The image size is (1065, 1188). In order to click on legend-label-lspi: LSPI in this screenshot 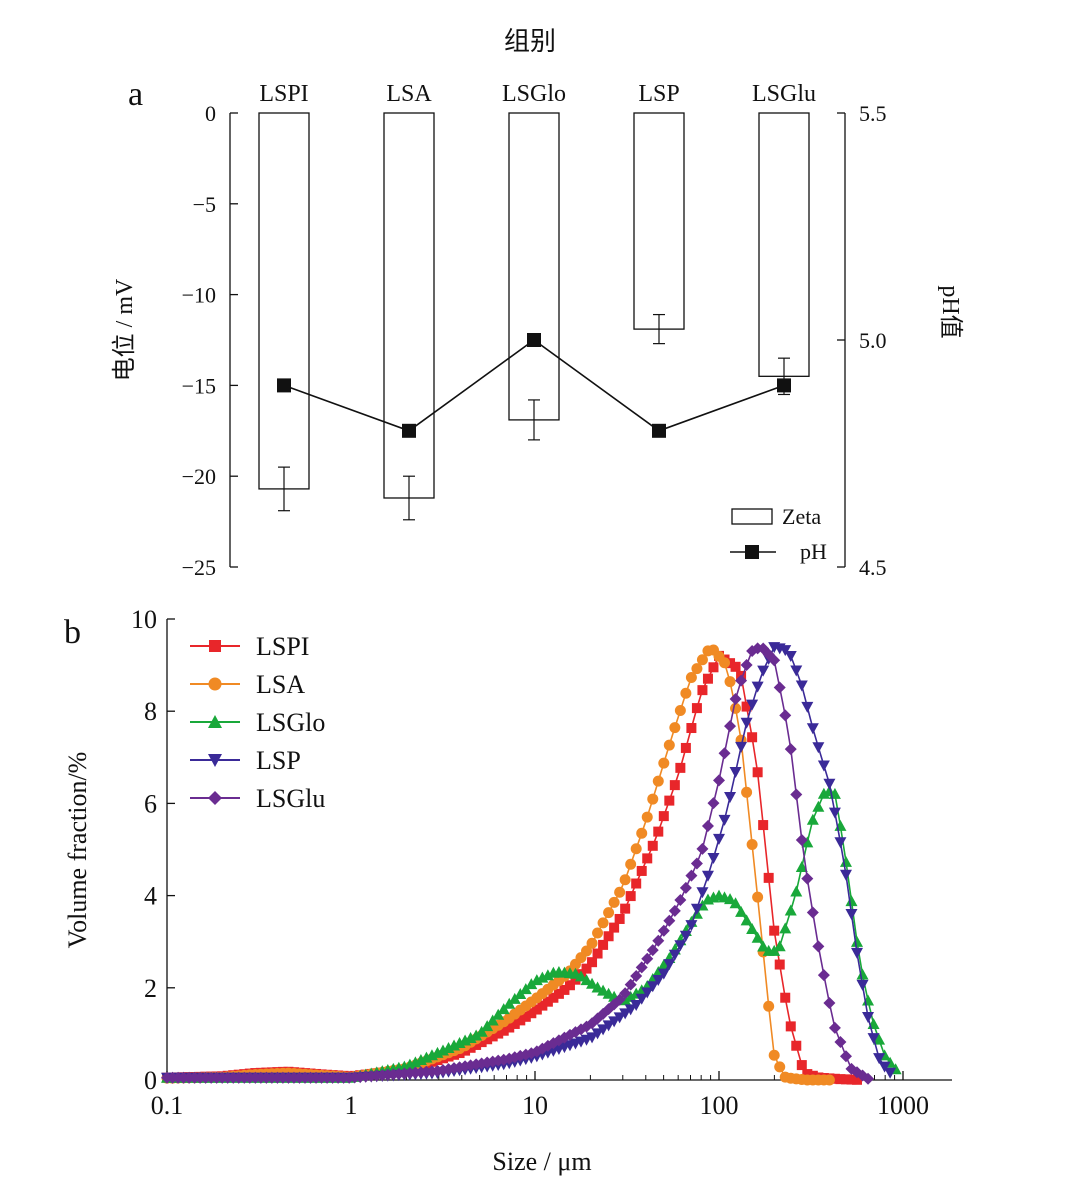, I will do `click(282, 646)`.